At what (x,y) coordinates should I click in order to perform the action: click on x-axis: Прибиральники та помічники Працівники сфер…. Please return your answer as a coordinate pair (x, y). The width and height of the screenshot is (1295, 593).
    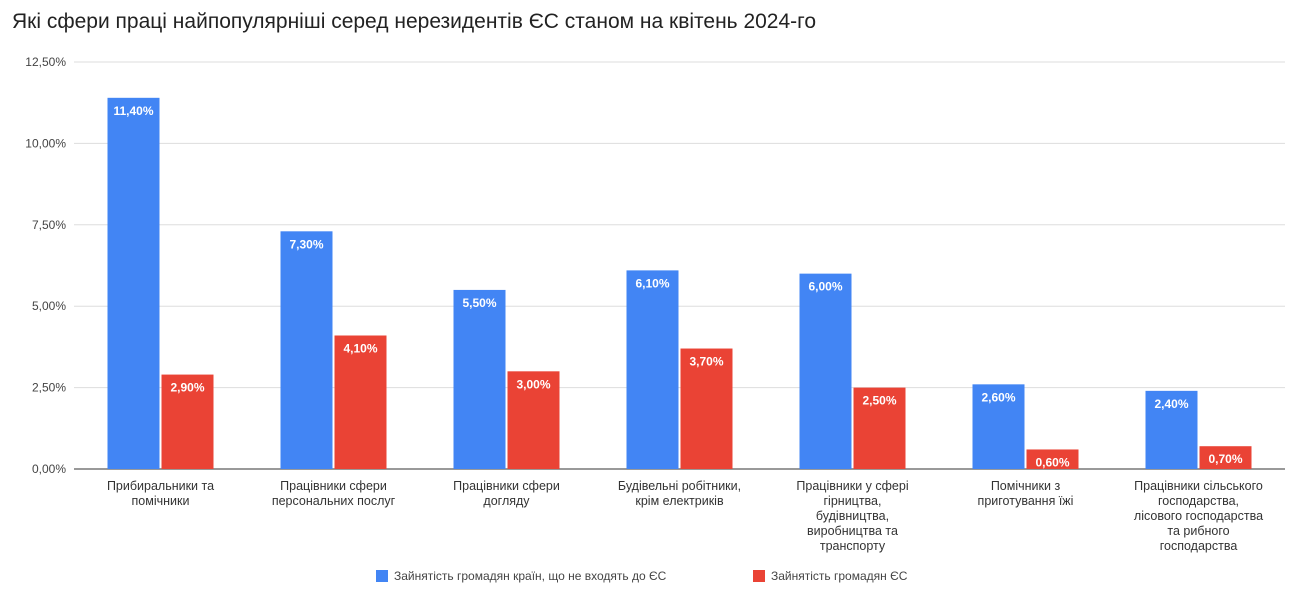
    Looking at the image, I should click on (685, 516).